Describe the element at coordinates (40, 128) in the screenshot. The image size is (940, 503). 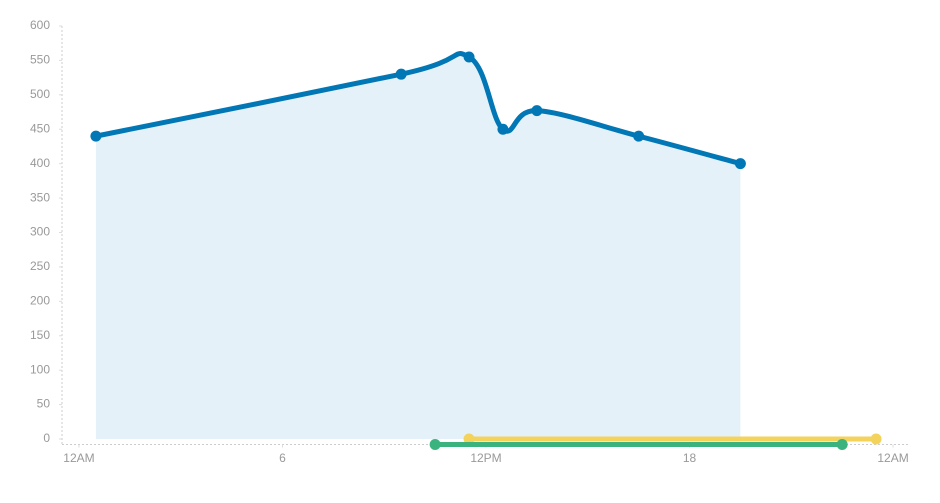
I see `y-tick-label: 450` at that location.